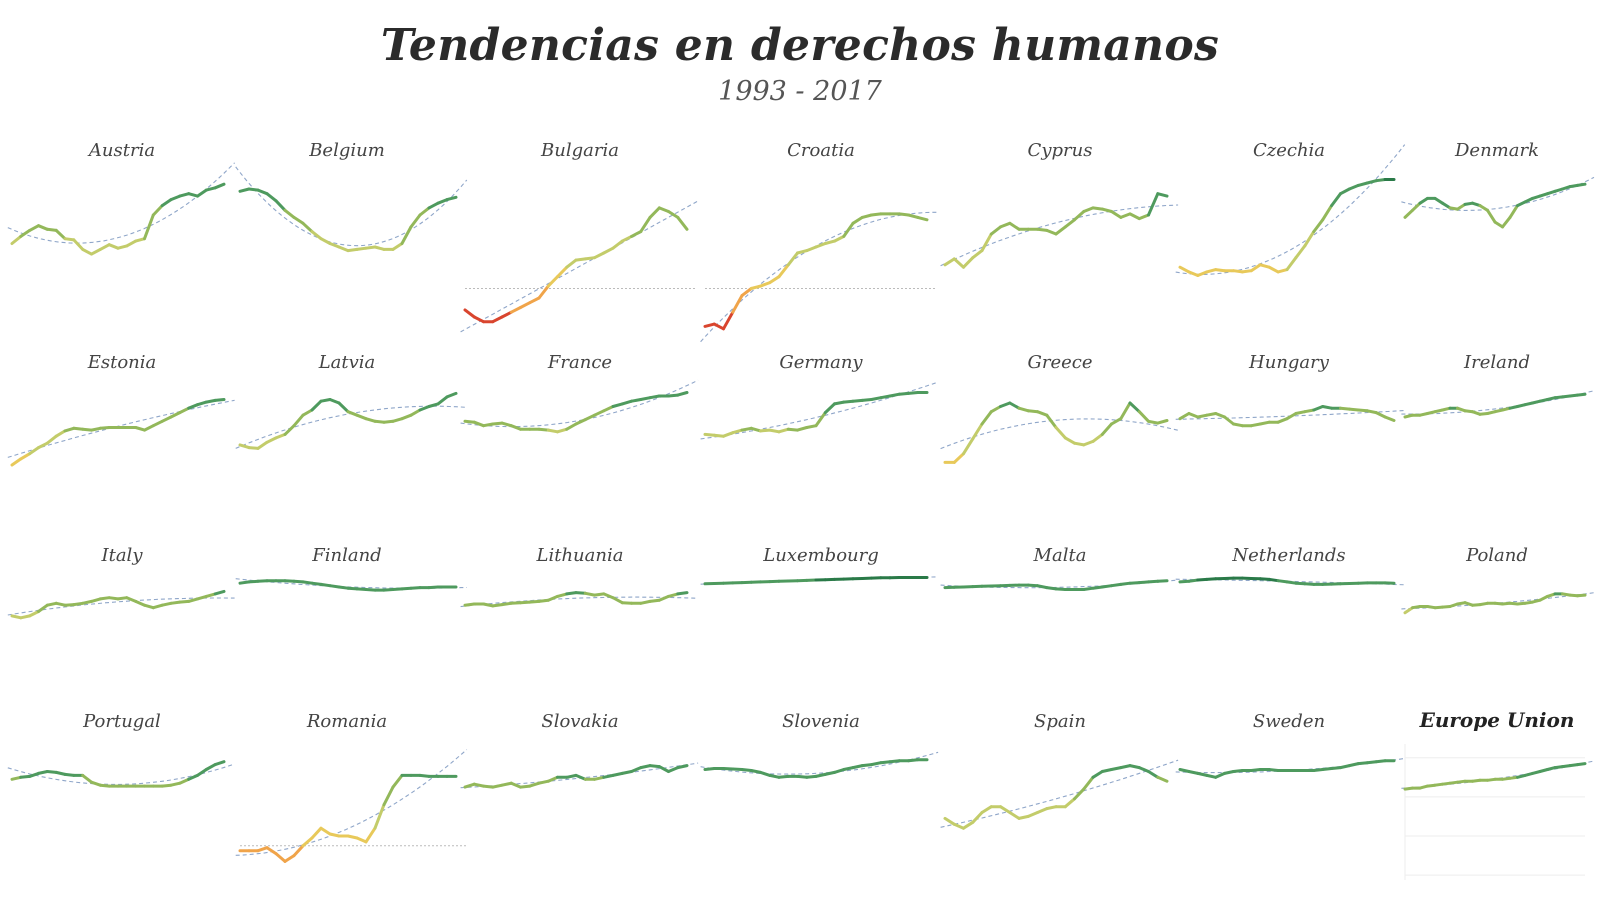 The height and width of the screenshot is (900, 1600). I want to click on panel-title: Slovakia, so click(579, 721).